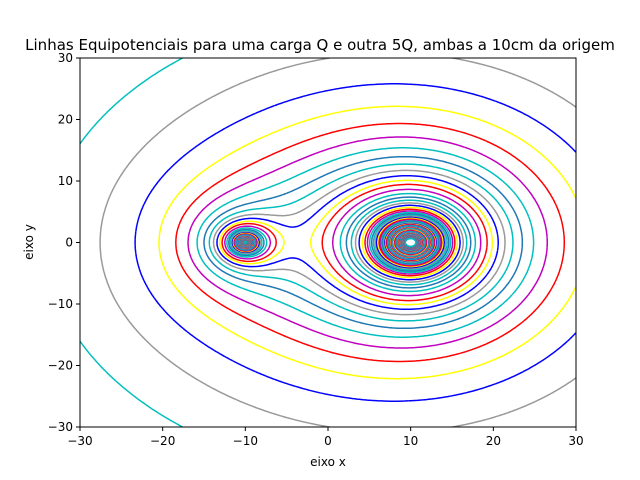 This screenshot has height=480, width=640. Describe the element at coordinates (575, 441) in the screenshot. I see `x-tick-label: 30` at that location.